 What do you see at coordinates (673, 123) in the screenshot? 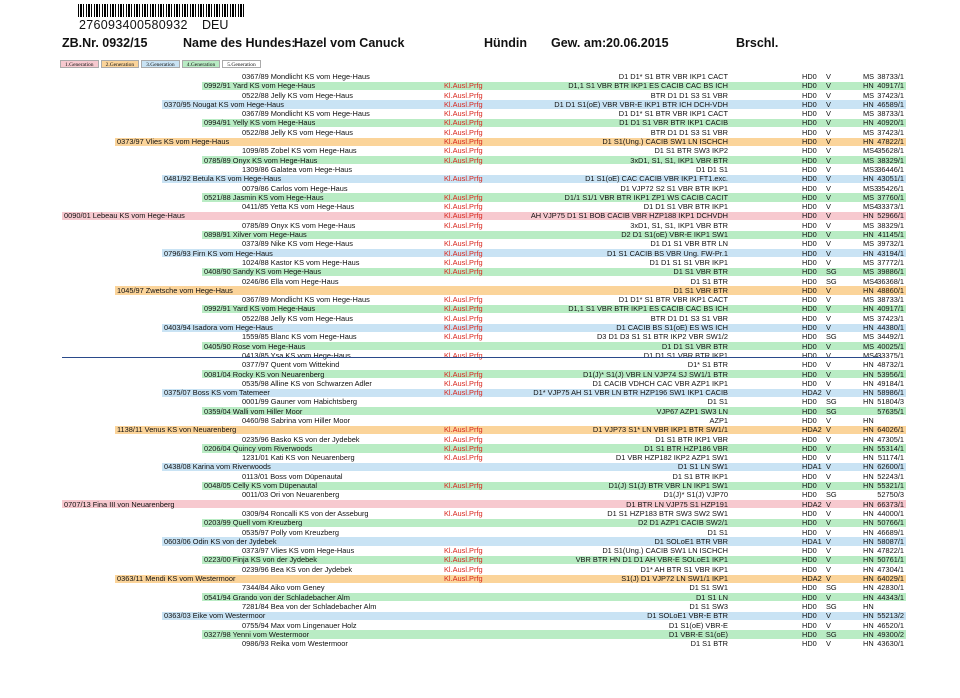
I see `results: D1 D1 S1 VBR BTR IKP1 CACIB` at bounding box center [673, 123].